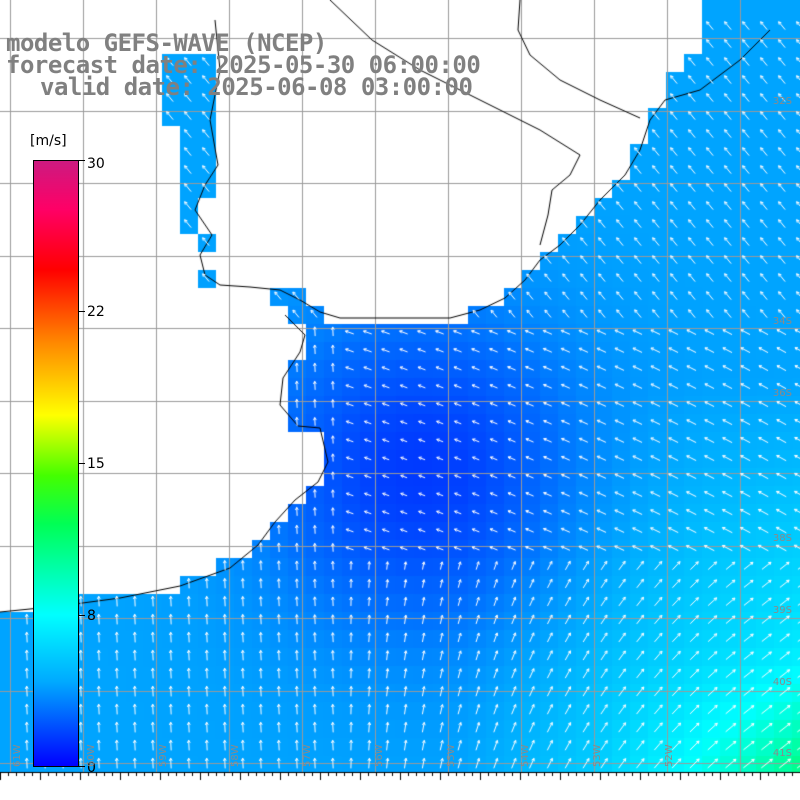  Describe the element at coordinates (782, 753) in the screenshot. I see `lat-label: 41S` at that location.